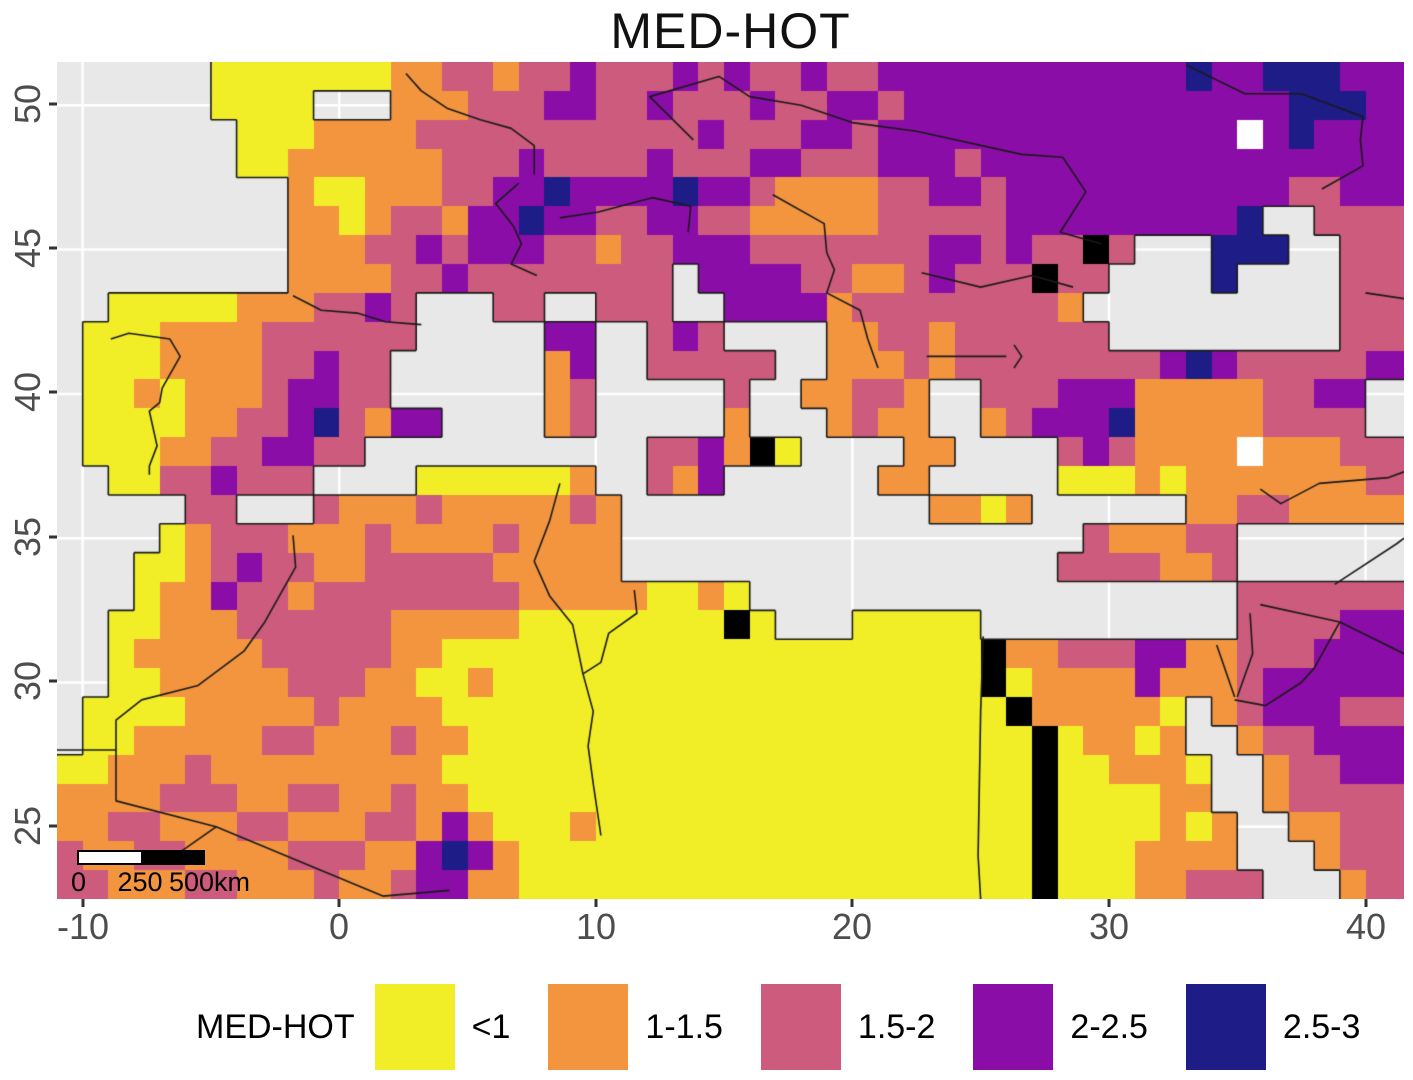 This screenshot has height=1080, width=1413. What do you see at coordinates (172, 857) in the screenshot?
I see `scale-bar-black-segment` at bounding box center [172, 857].